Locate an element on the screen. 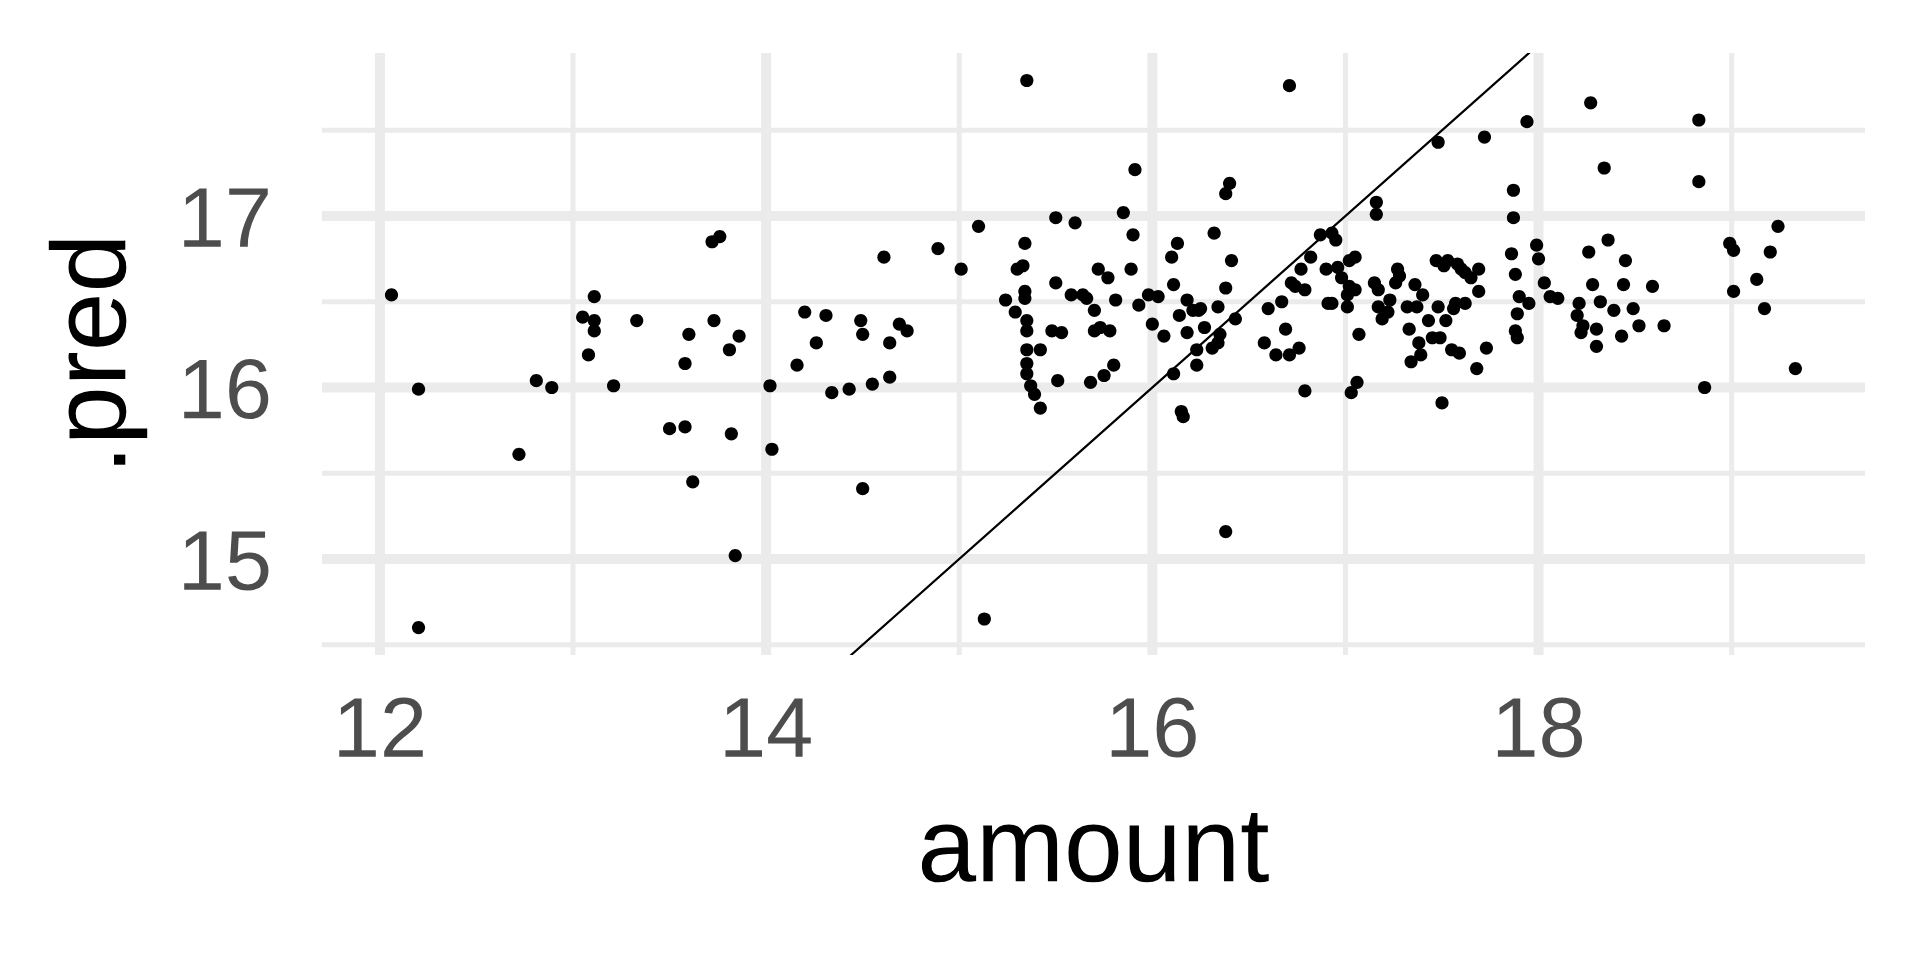 Image resolution: width=1920 pixels, height=960 pixels. y-tick-label: 17 is located at coordinates (226, 217).